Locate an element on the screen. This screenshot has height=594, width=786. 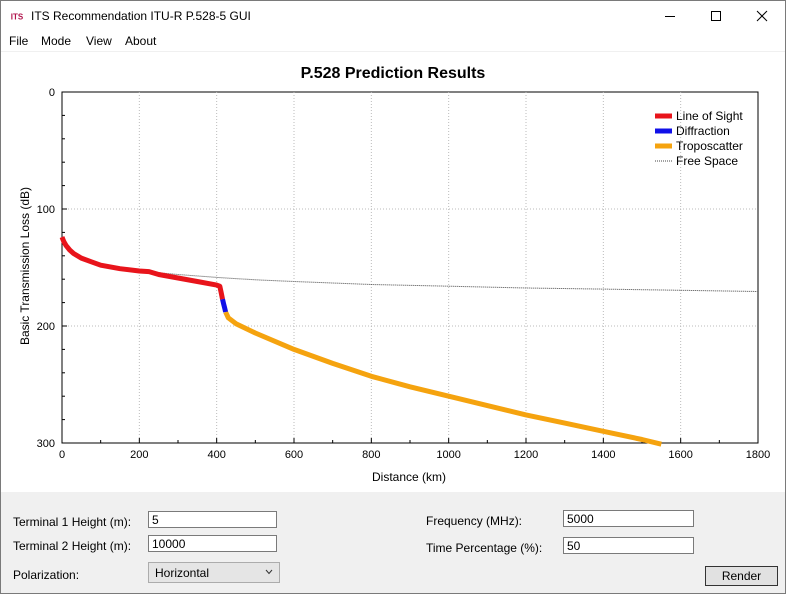
y-tick-label: 100 is located at coordinates (46, 210).